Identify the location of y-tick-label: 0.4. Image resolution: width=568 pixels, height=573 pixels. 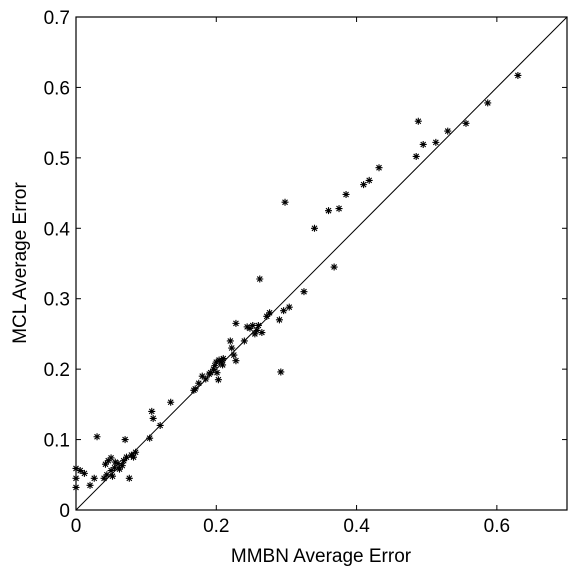
(57, 229).